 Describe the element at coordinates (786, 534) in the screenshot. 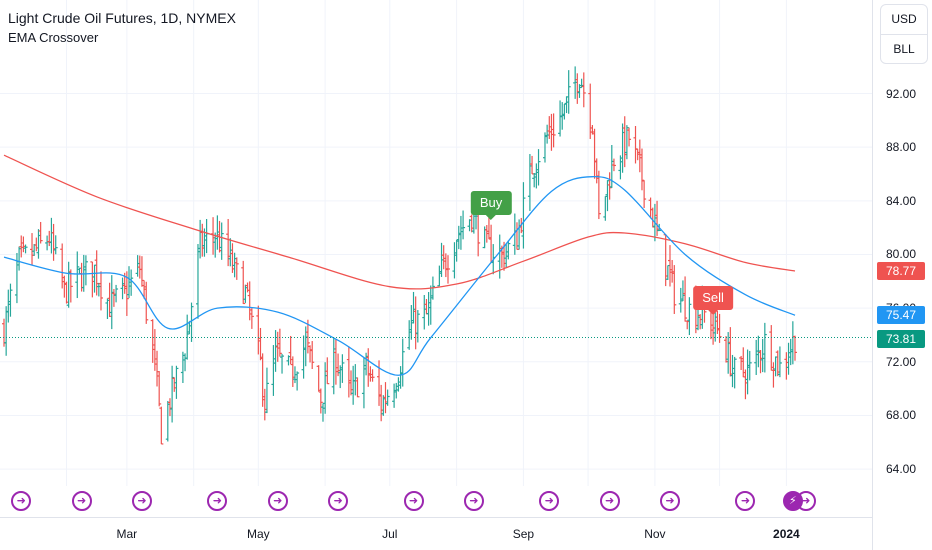

I see `x-tick-label: 2024` at that location.